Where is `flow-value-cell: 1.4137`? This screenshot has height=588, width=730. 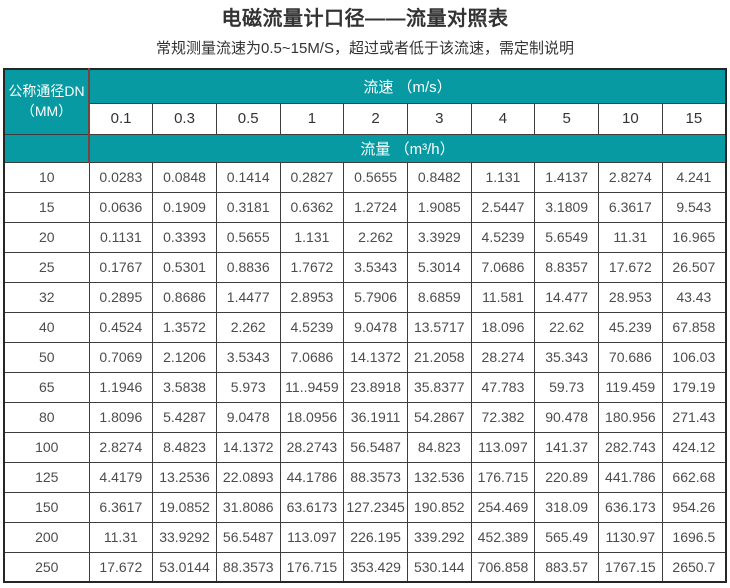
flow-value-cell: 1.4137 is located at coordinates (566, 177).